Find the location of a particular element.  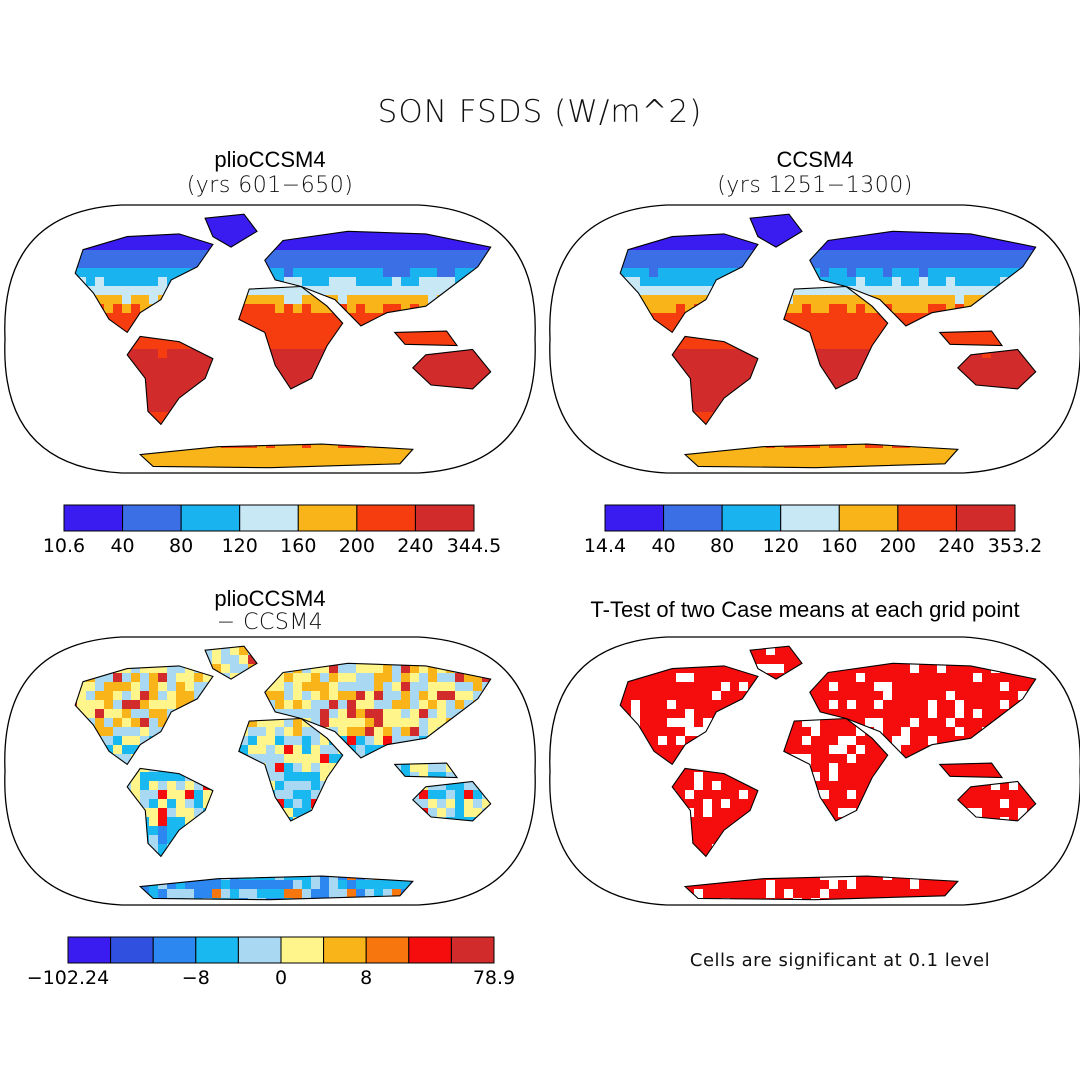

colorbar-tick-label: 0 is located at coordinates (281, 978).